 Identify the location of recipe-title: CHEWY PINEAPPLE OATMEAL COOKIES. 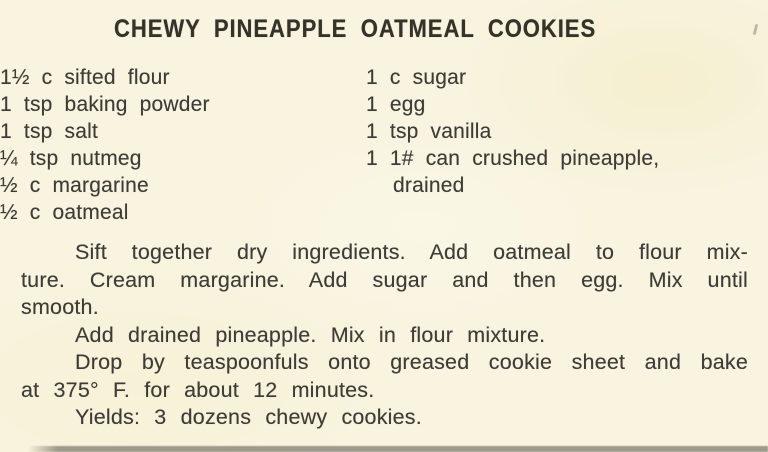
(355, 29).